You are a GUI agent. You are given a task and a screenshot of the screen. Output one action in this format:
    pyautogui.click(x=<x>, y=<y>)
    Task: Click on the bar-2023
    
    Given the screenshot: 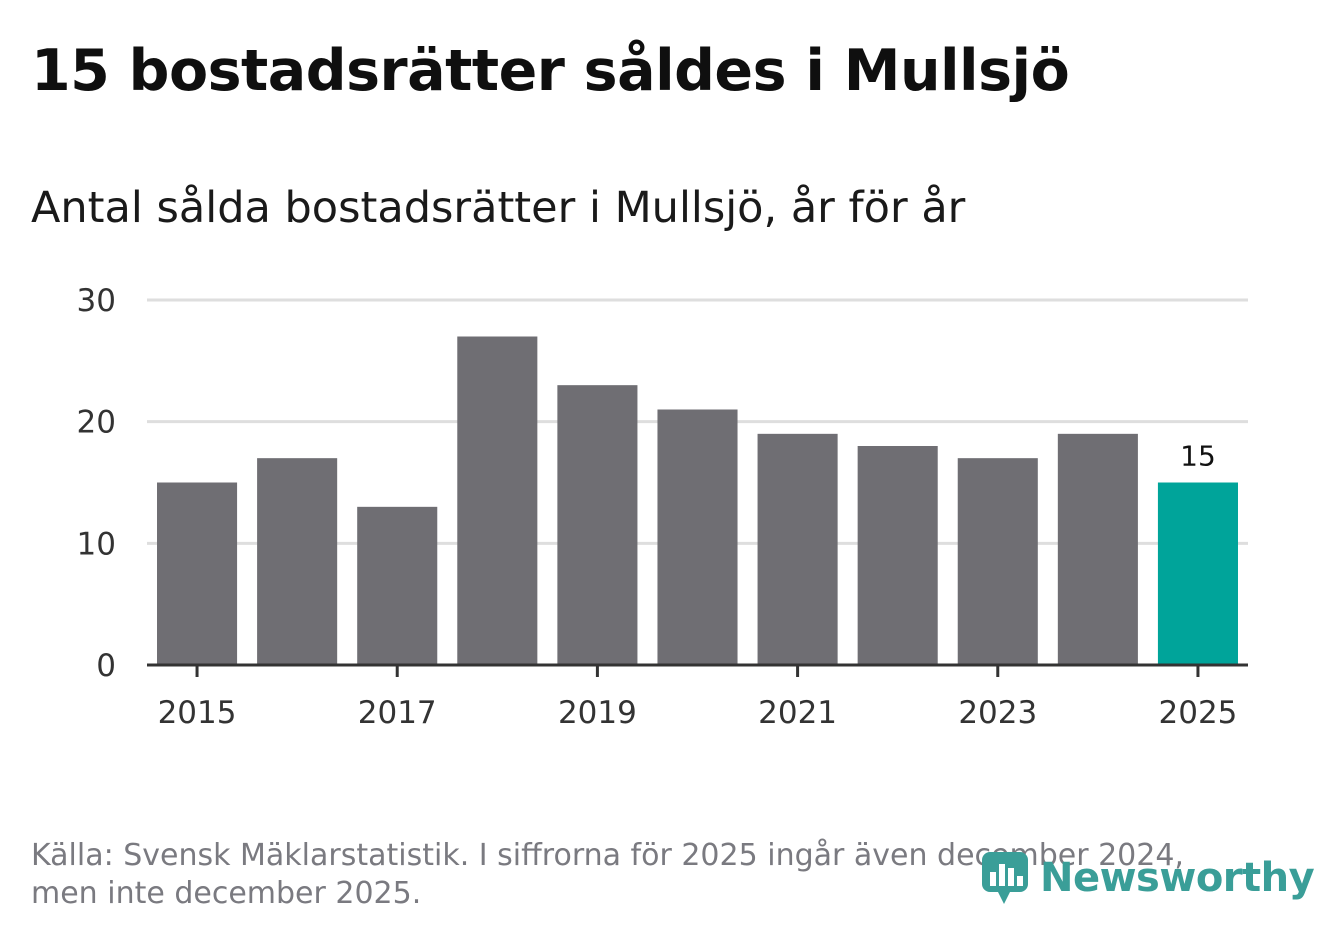 What is the action you would take?
    pyautogui.click(x=997, y=561)
    